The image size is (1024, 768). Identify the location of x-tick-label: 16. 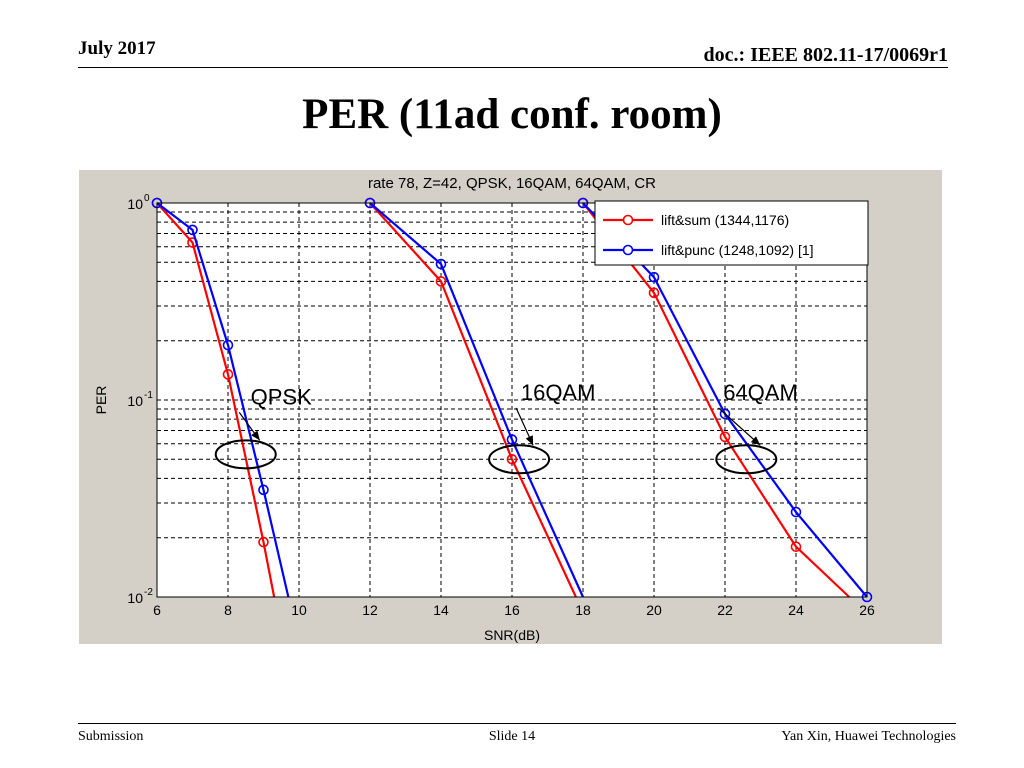
(512, 610).